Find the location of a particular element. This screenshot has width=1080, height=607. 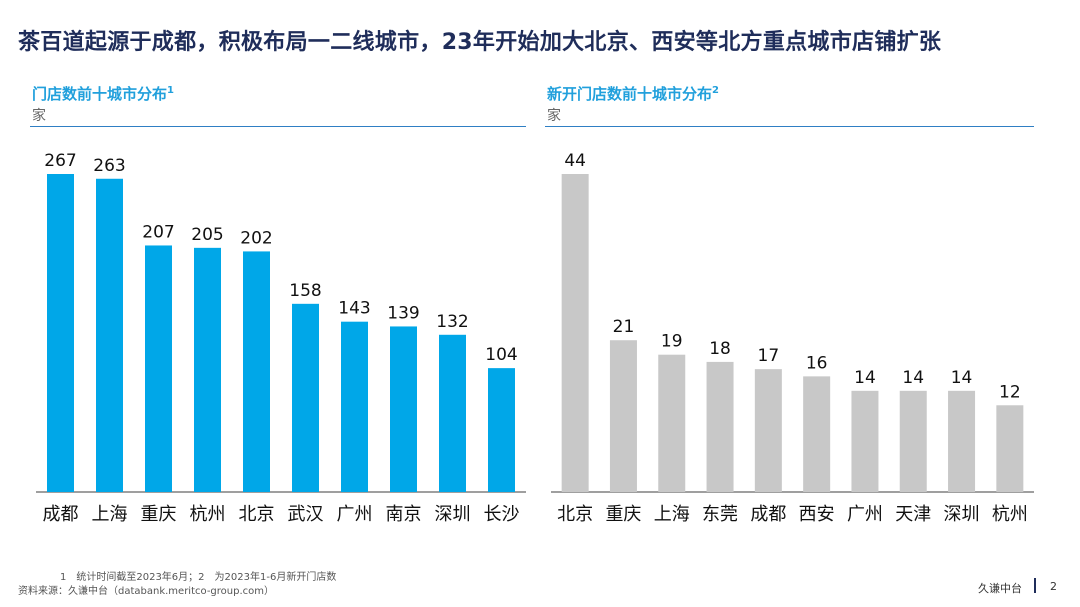

data-label: 267 is located at coordinates (60, 161).